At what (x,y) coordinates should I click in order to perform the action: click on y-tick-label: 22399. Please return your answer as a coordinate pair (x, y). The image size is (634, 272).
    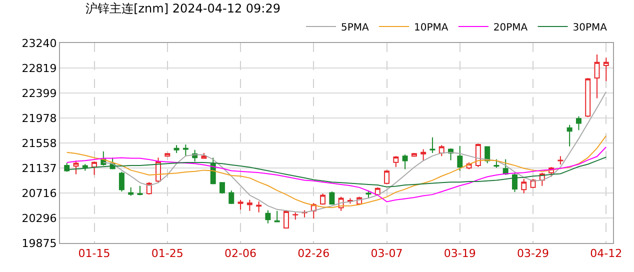
    Looking at the image, I should click on (39, 93).